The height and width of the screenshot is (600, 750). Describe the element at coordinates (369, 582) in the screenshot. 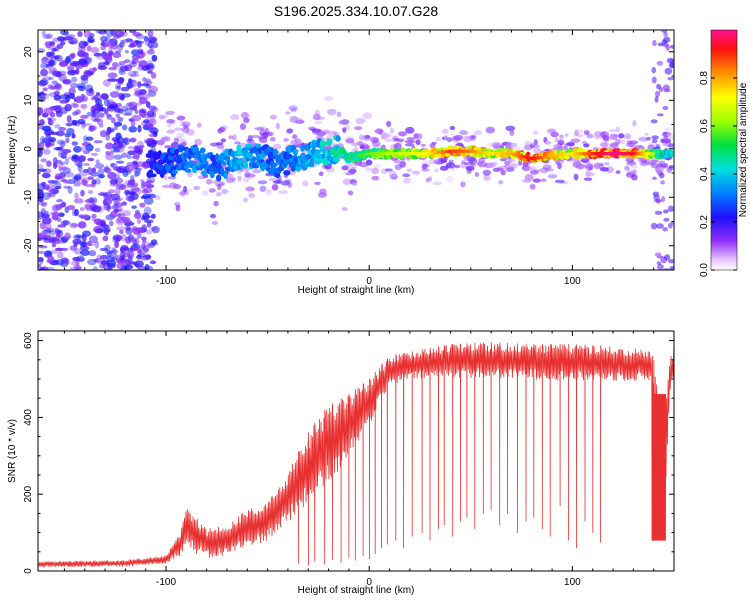

I see `x-tick-label: 0` at that location.